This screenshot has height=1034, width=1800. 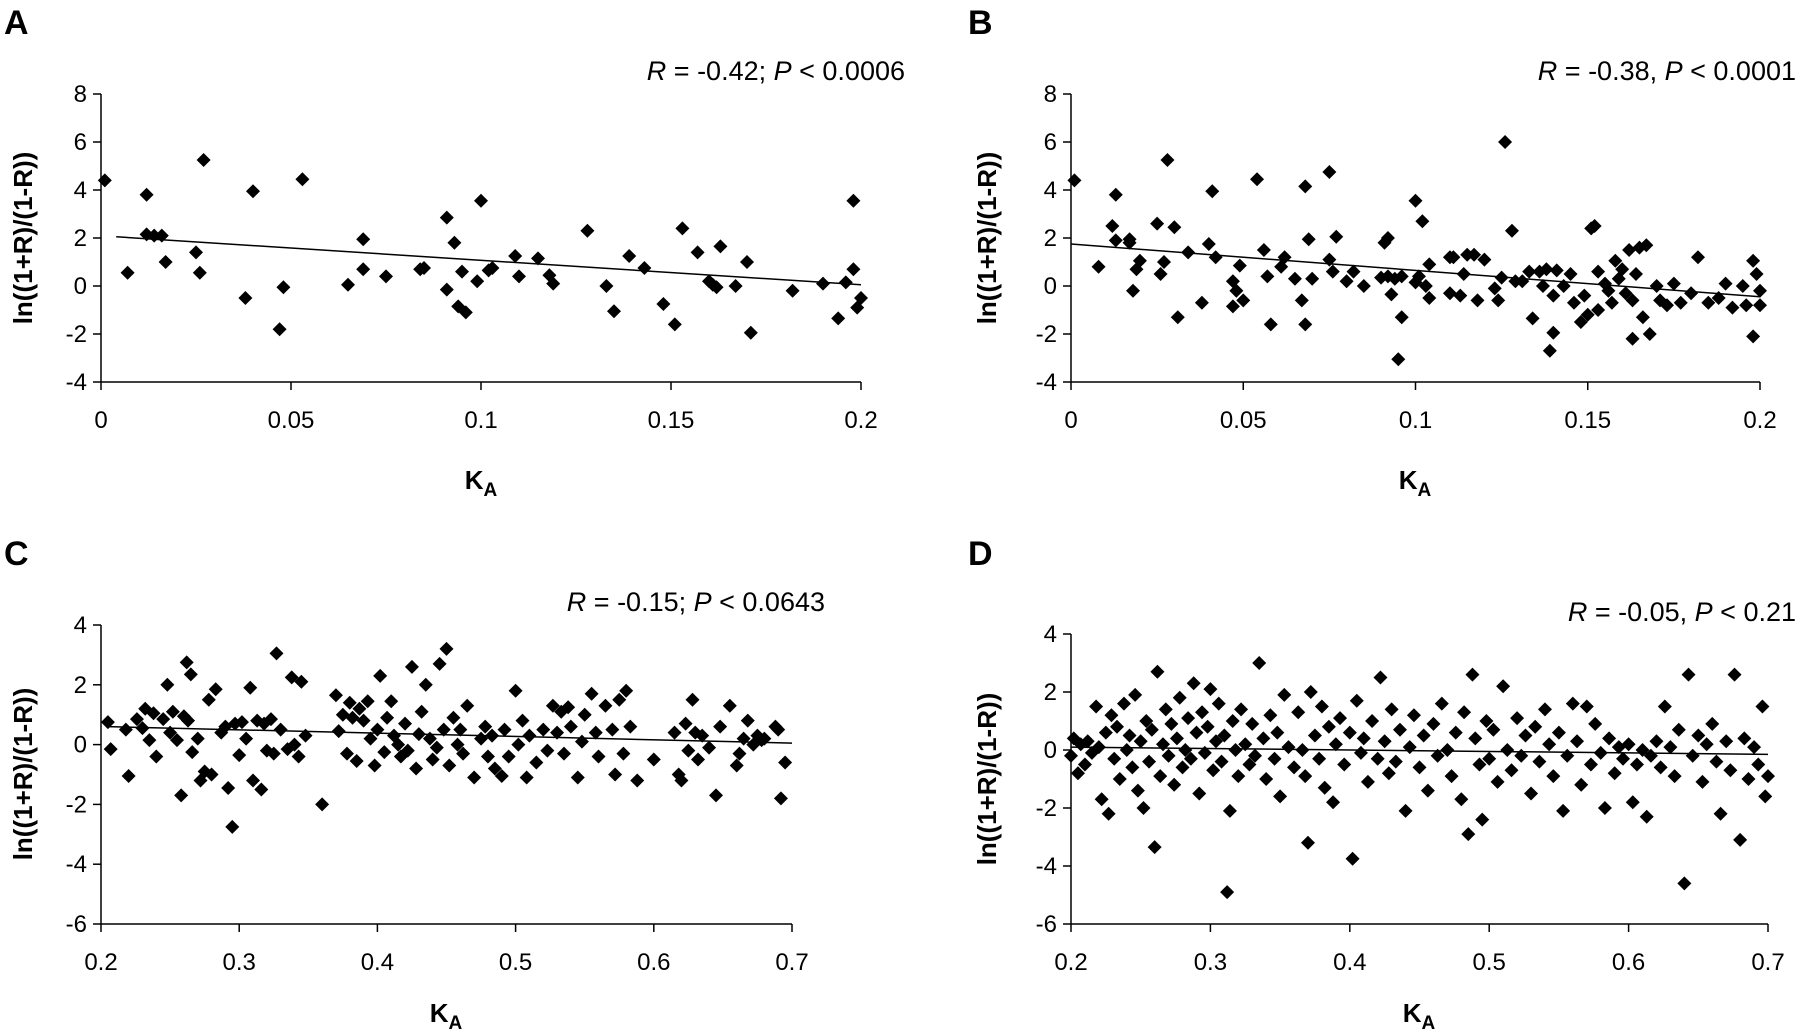 What do you see at coordinates (1489, 962) in the screenshot?
I see `x-tick-label: 0.5` at bounding box center [1489, 962].